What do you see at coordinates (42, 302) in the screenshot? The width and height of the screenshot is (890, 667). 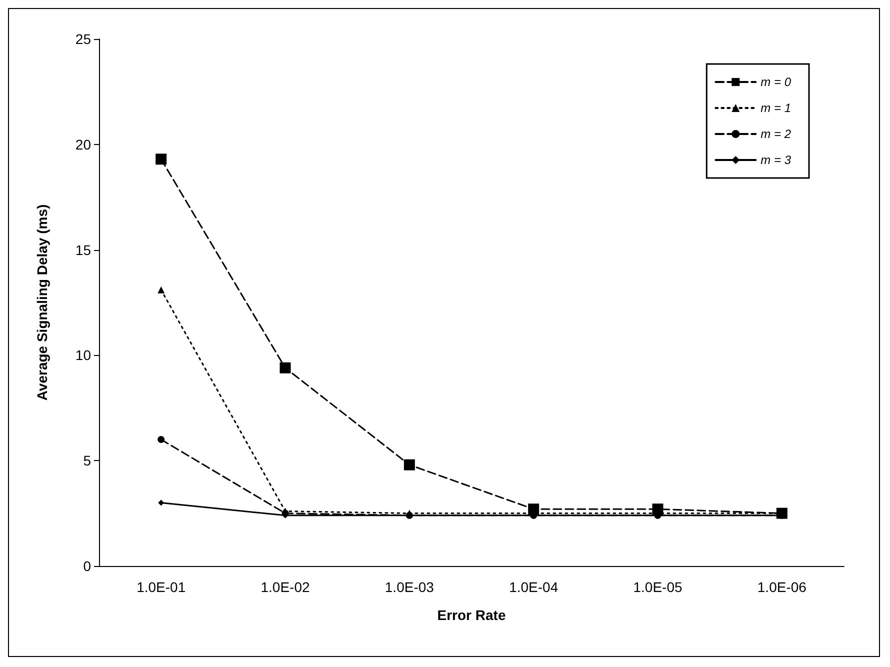 I see `y-axis-title: Average Signaling Delay (ms)` at bounding box center [42, 302].